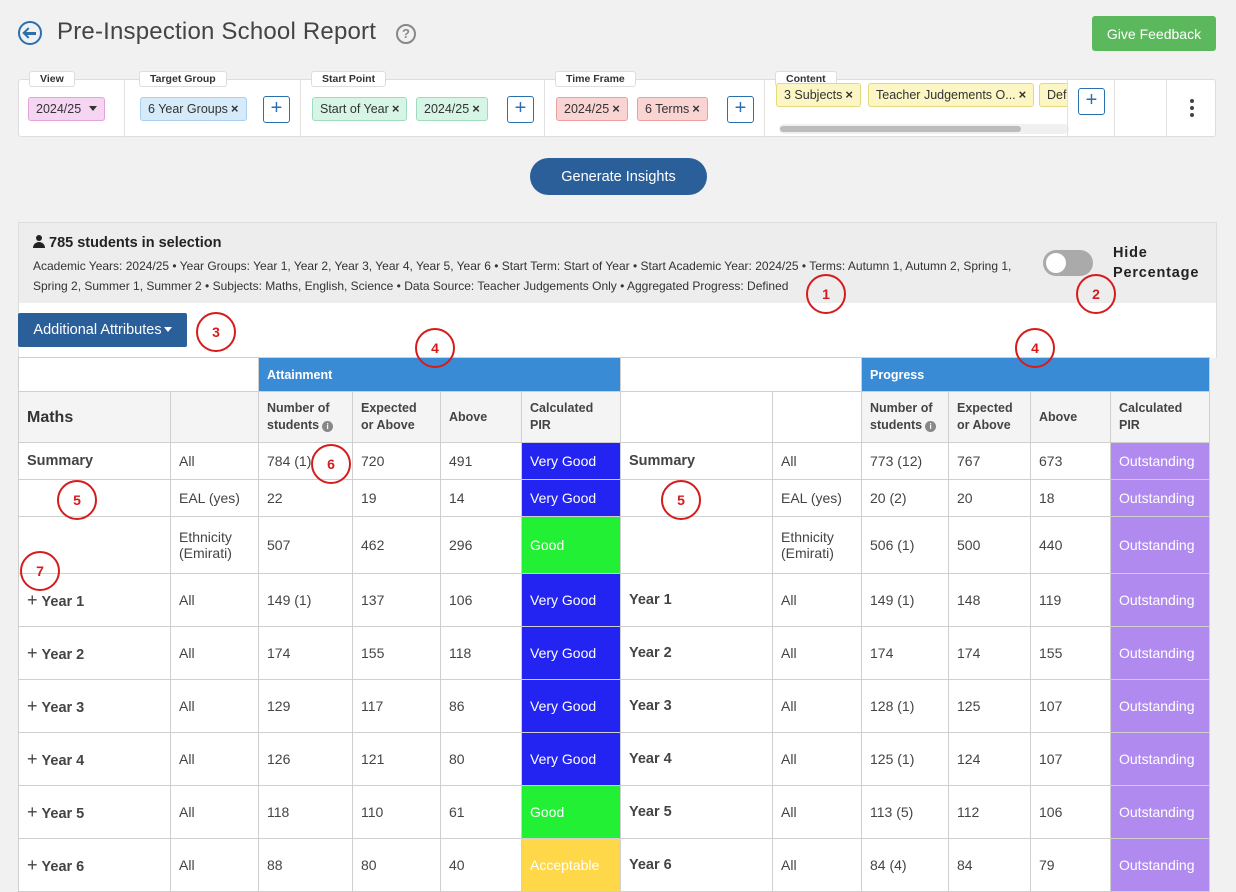 The image size is (1236, 892). Describe the element at coordinates (905, 545) in the screenshot. I see `progress-number: 506 (1)` at that location.